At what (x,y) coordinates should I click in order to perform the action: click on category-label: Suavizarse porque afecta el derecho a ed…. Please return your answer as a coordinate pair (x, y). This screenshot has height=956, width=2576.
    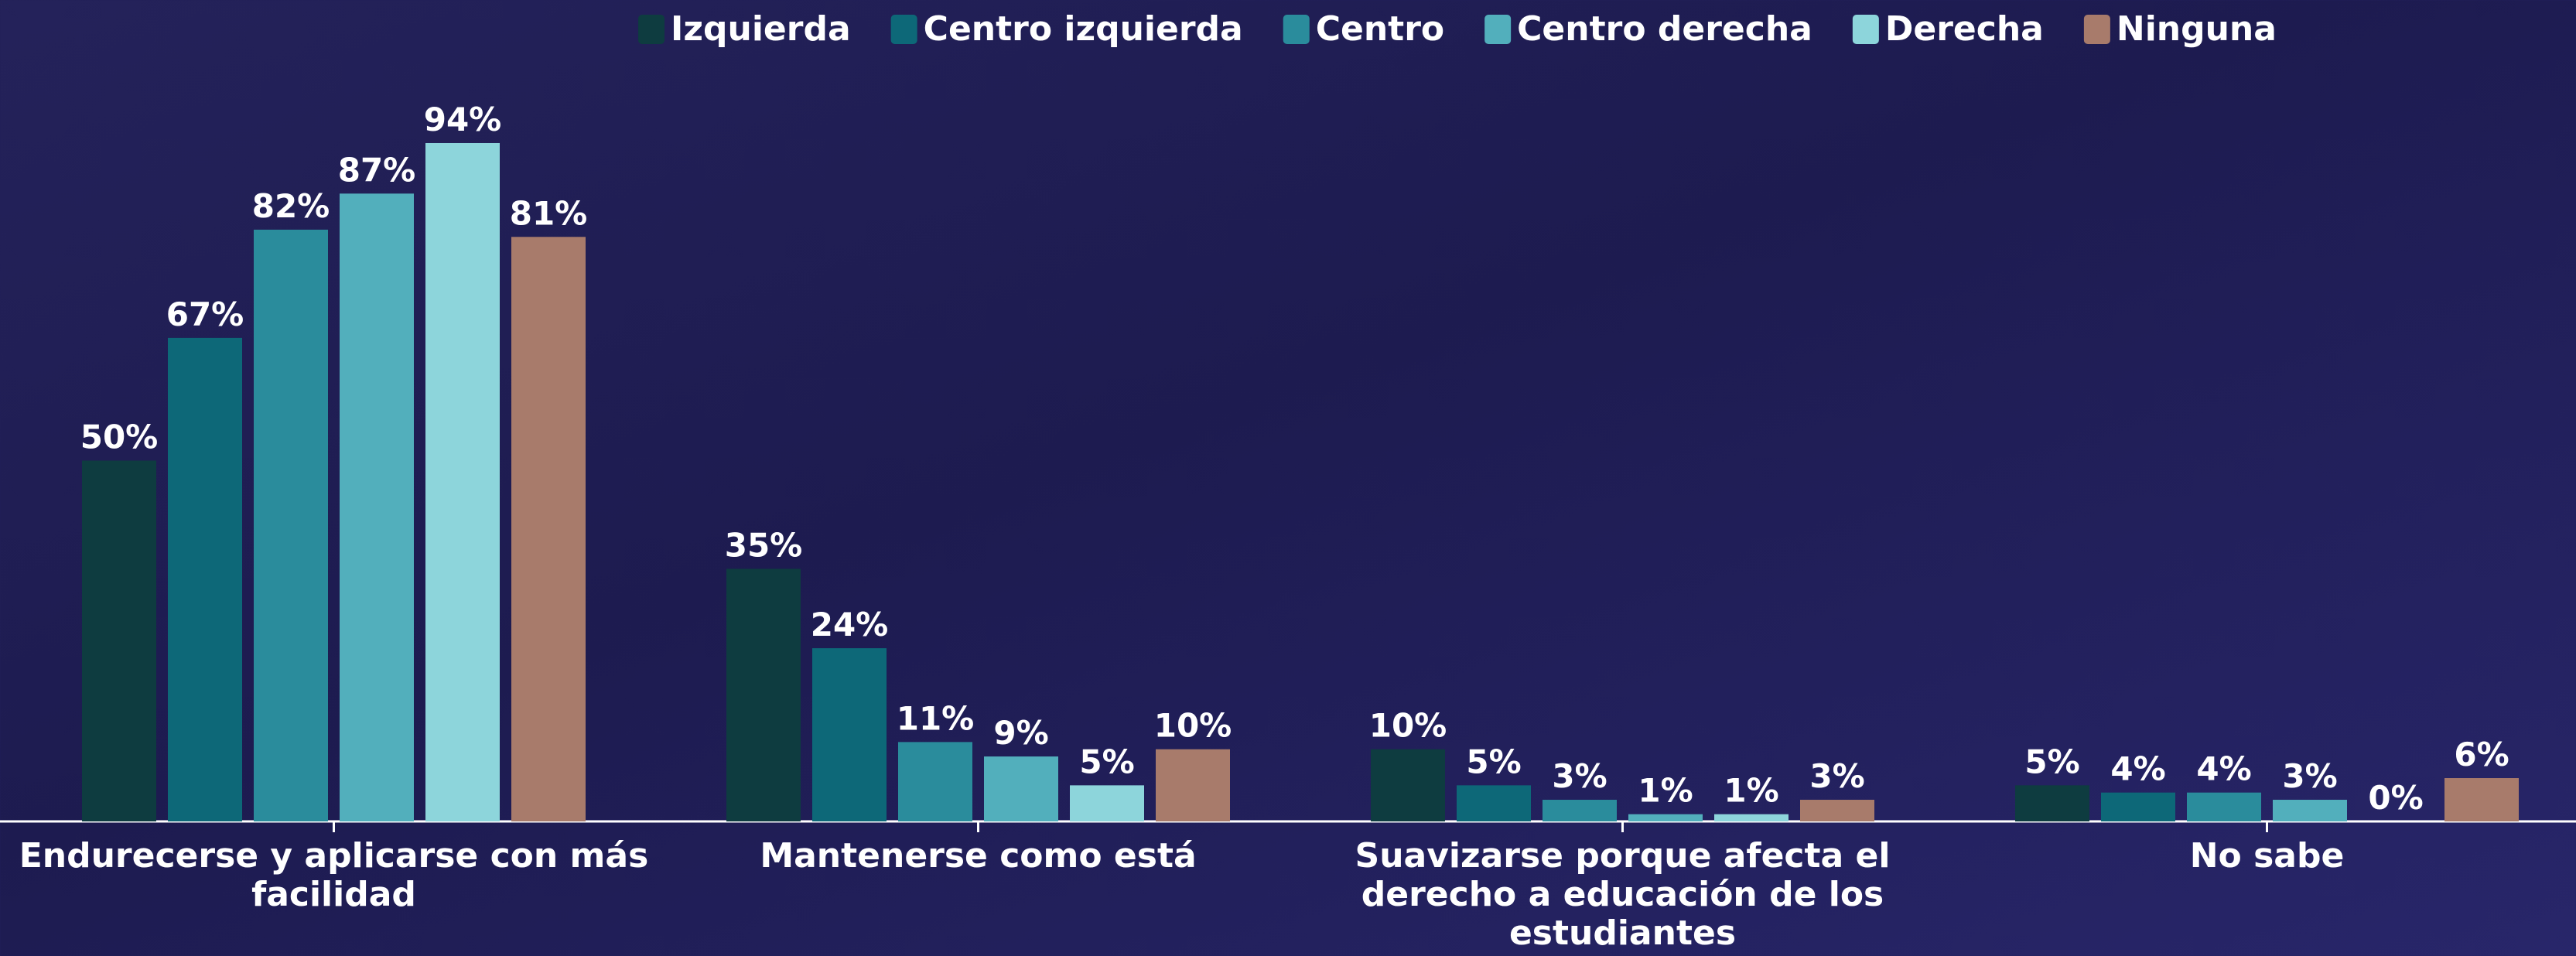
    Looking at the image, I should click on (1623, 894).